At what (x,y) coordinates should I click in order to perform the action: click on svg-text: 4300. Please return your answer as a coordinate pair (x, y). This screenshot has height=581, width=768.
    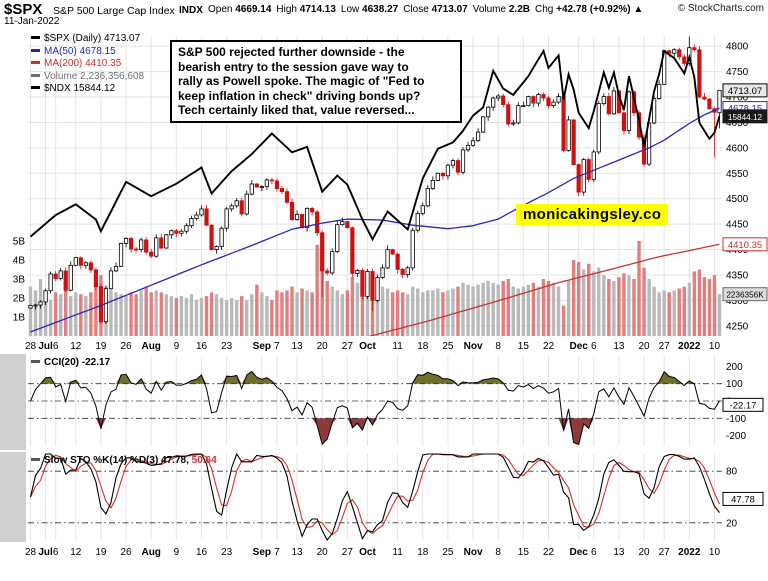
    Looking at the image, I should click on (737, 301).